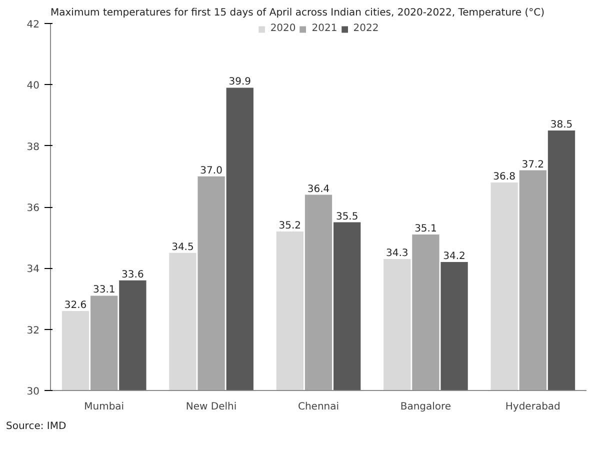 This screenshot has width=616, height=450. What do you see at coordinates (426, 407) in the screenshot?
I see `x-tick-label: Bangalore` at bounding box center [426, 407].